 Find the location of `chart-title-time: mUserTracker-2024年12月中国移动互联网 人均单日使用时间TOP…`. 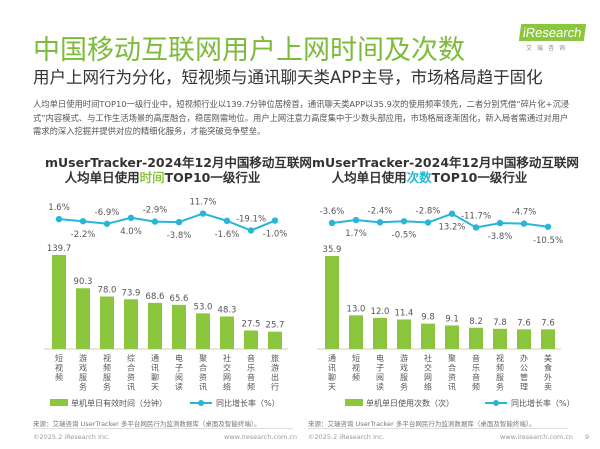

chart-title-time: mUserTracker-2024年12月中国移动互联网 人均单日使用时间TOP… is located at coordinates (178, 170).